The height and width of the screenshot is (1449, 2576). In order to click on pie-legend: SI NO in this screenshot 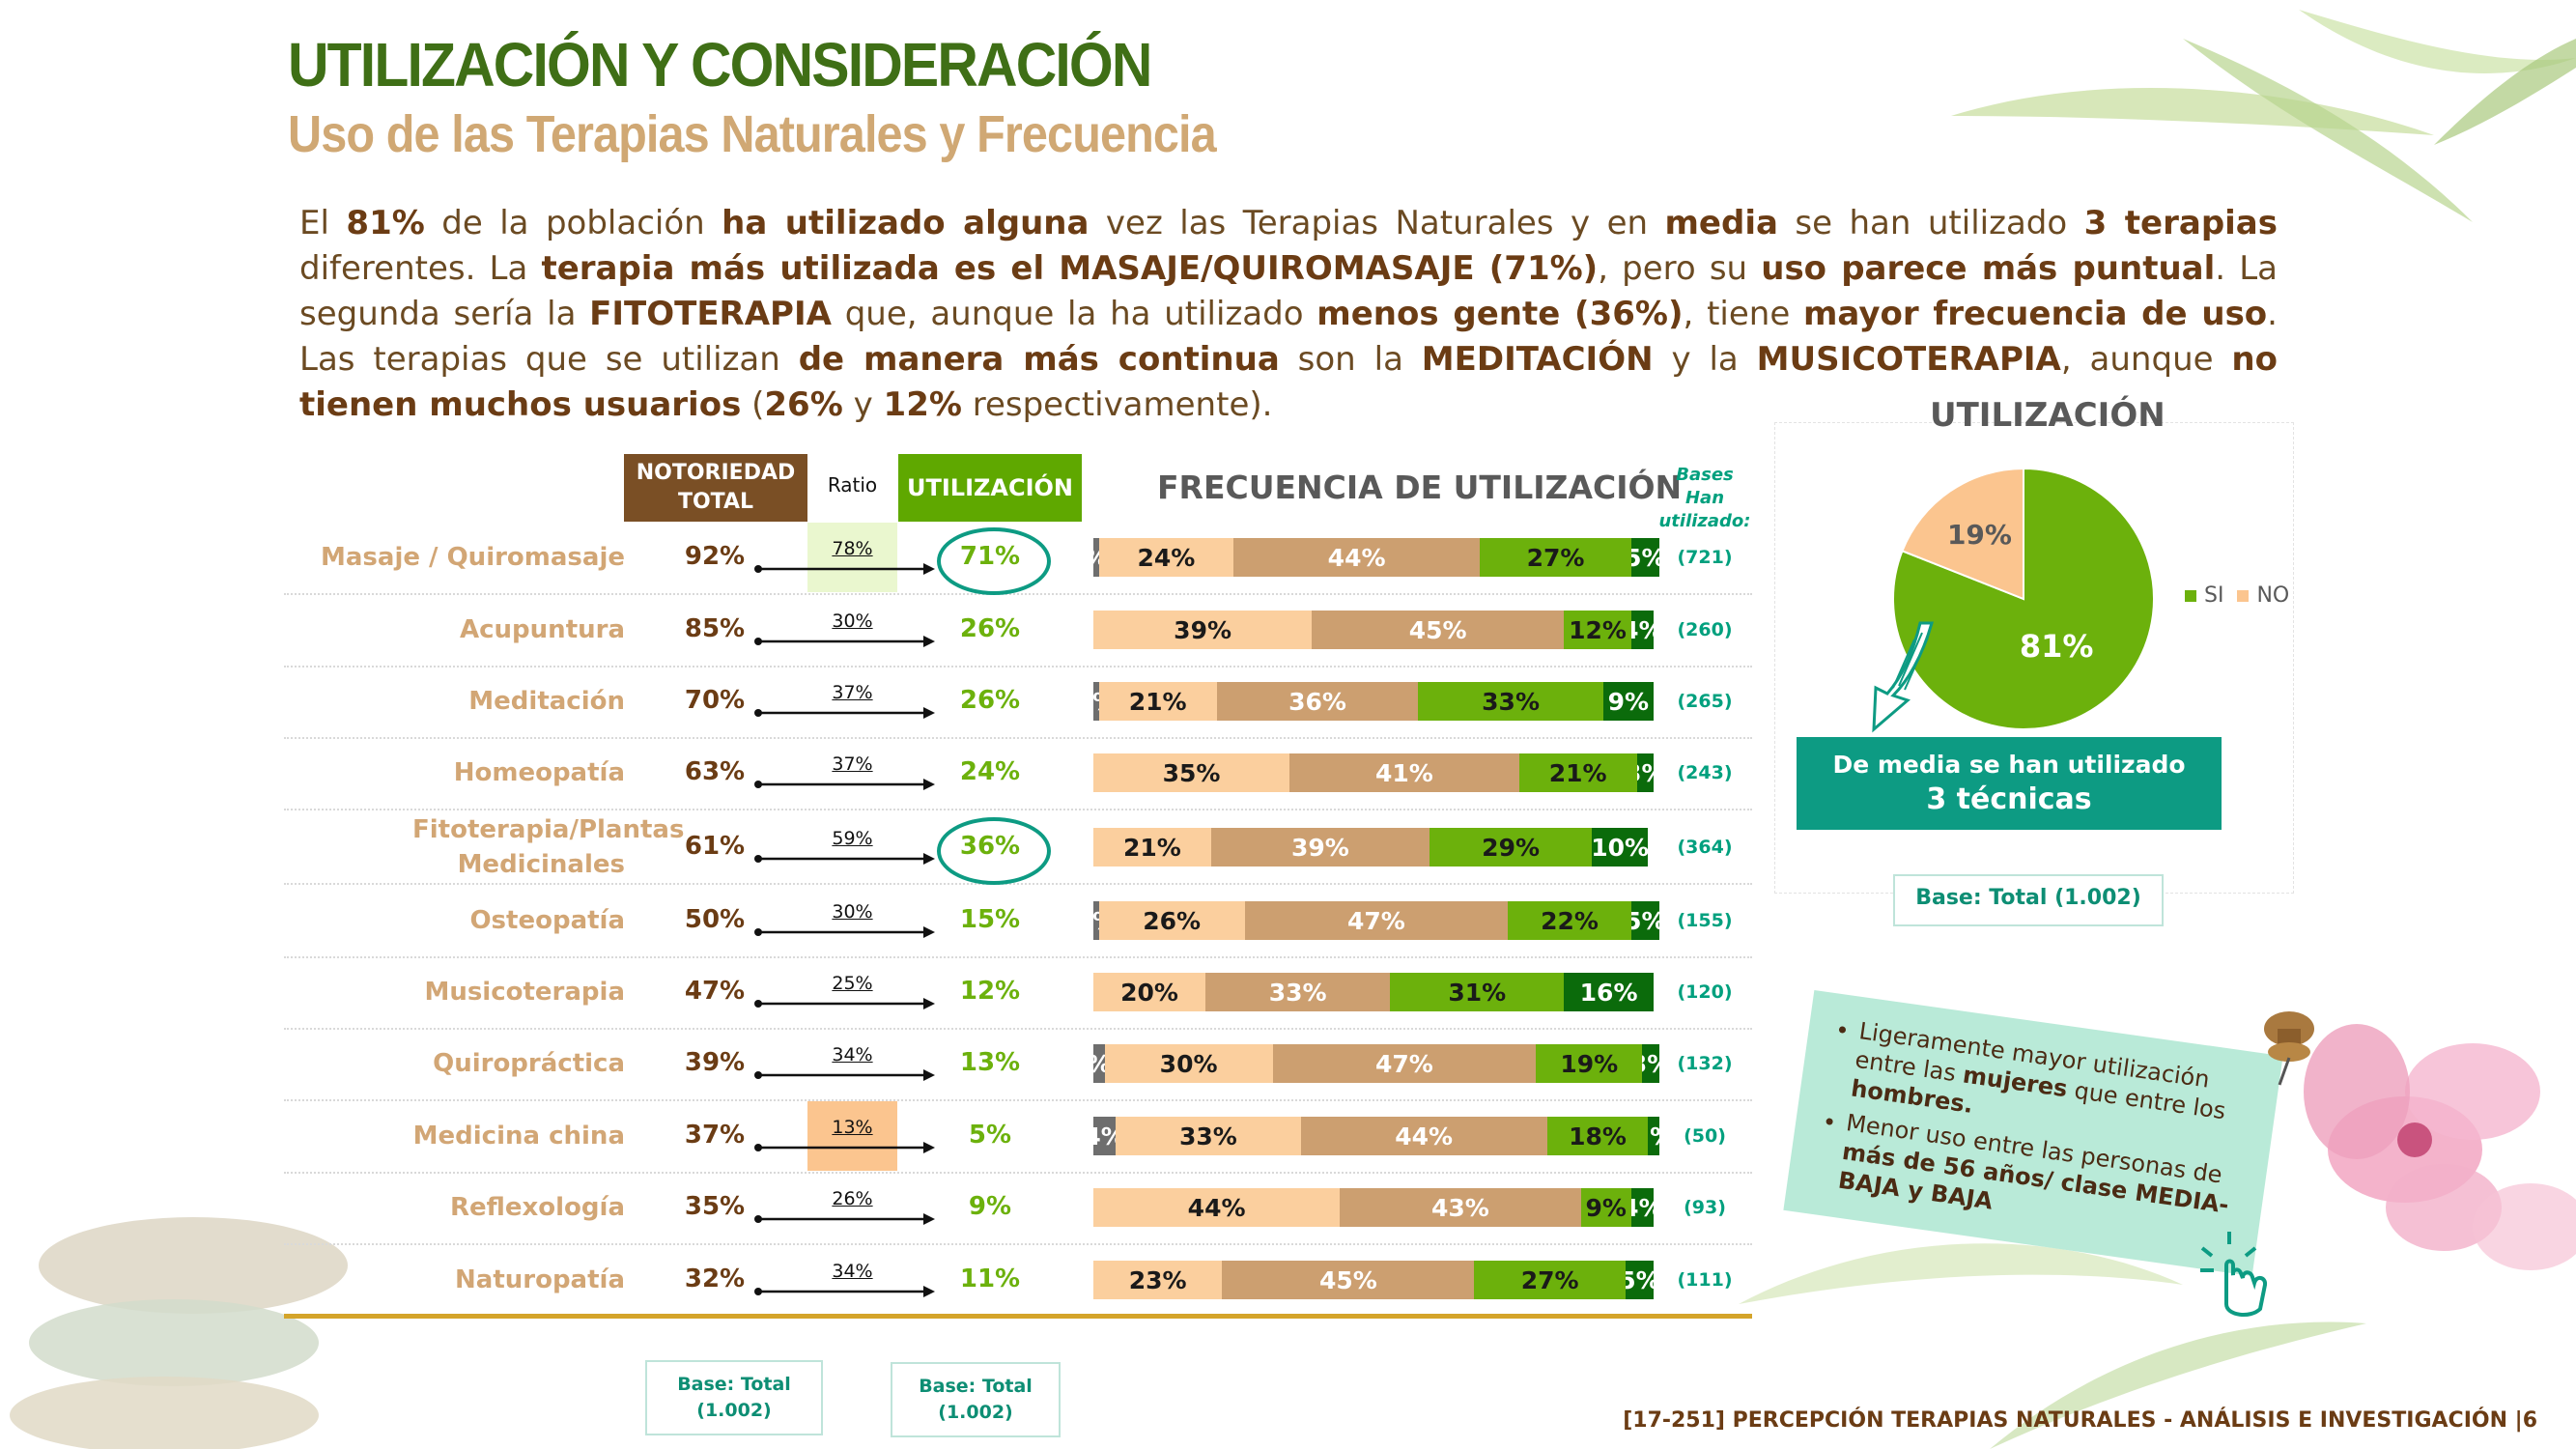, I will do `click(2237, 595)`.